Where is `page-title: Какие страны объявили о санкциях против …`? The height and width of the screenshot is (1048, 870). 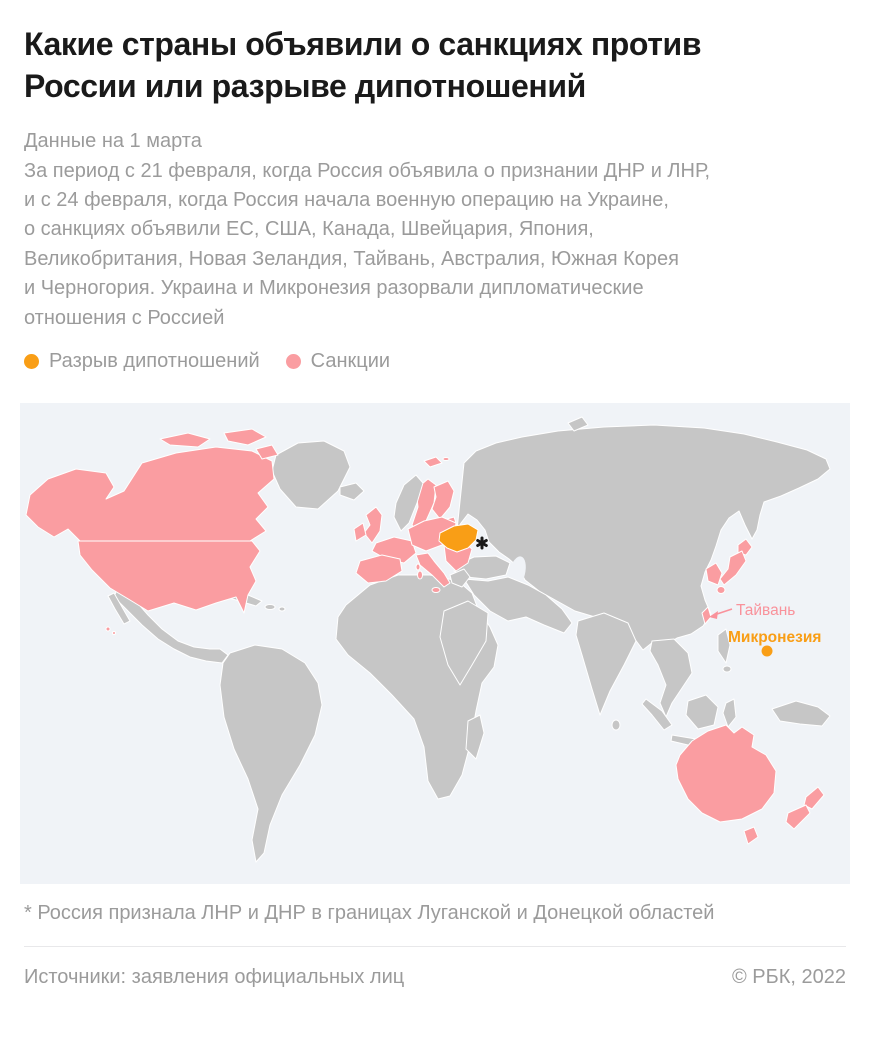 page-title: Какие страны объявили о санкциях против … is located at coordinates (363, 65).